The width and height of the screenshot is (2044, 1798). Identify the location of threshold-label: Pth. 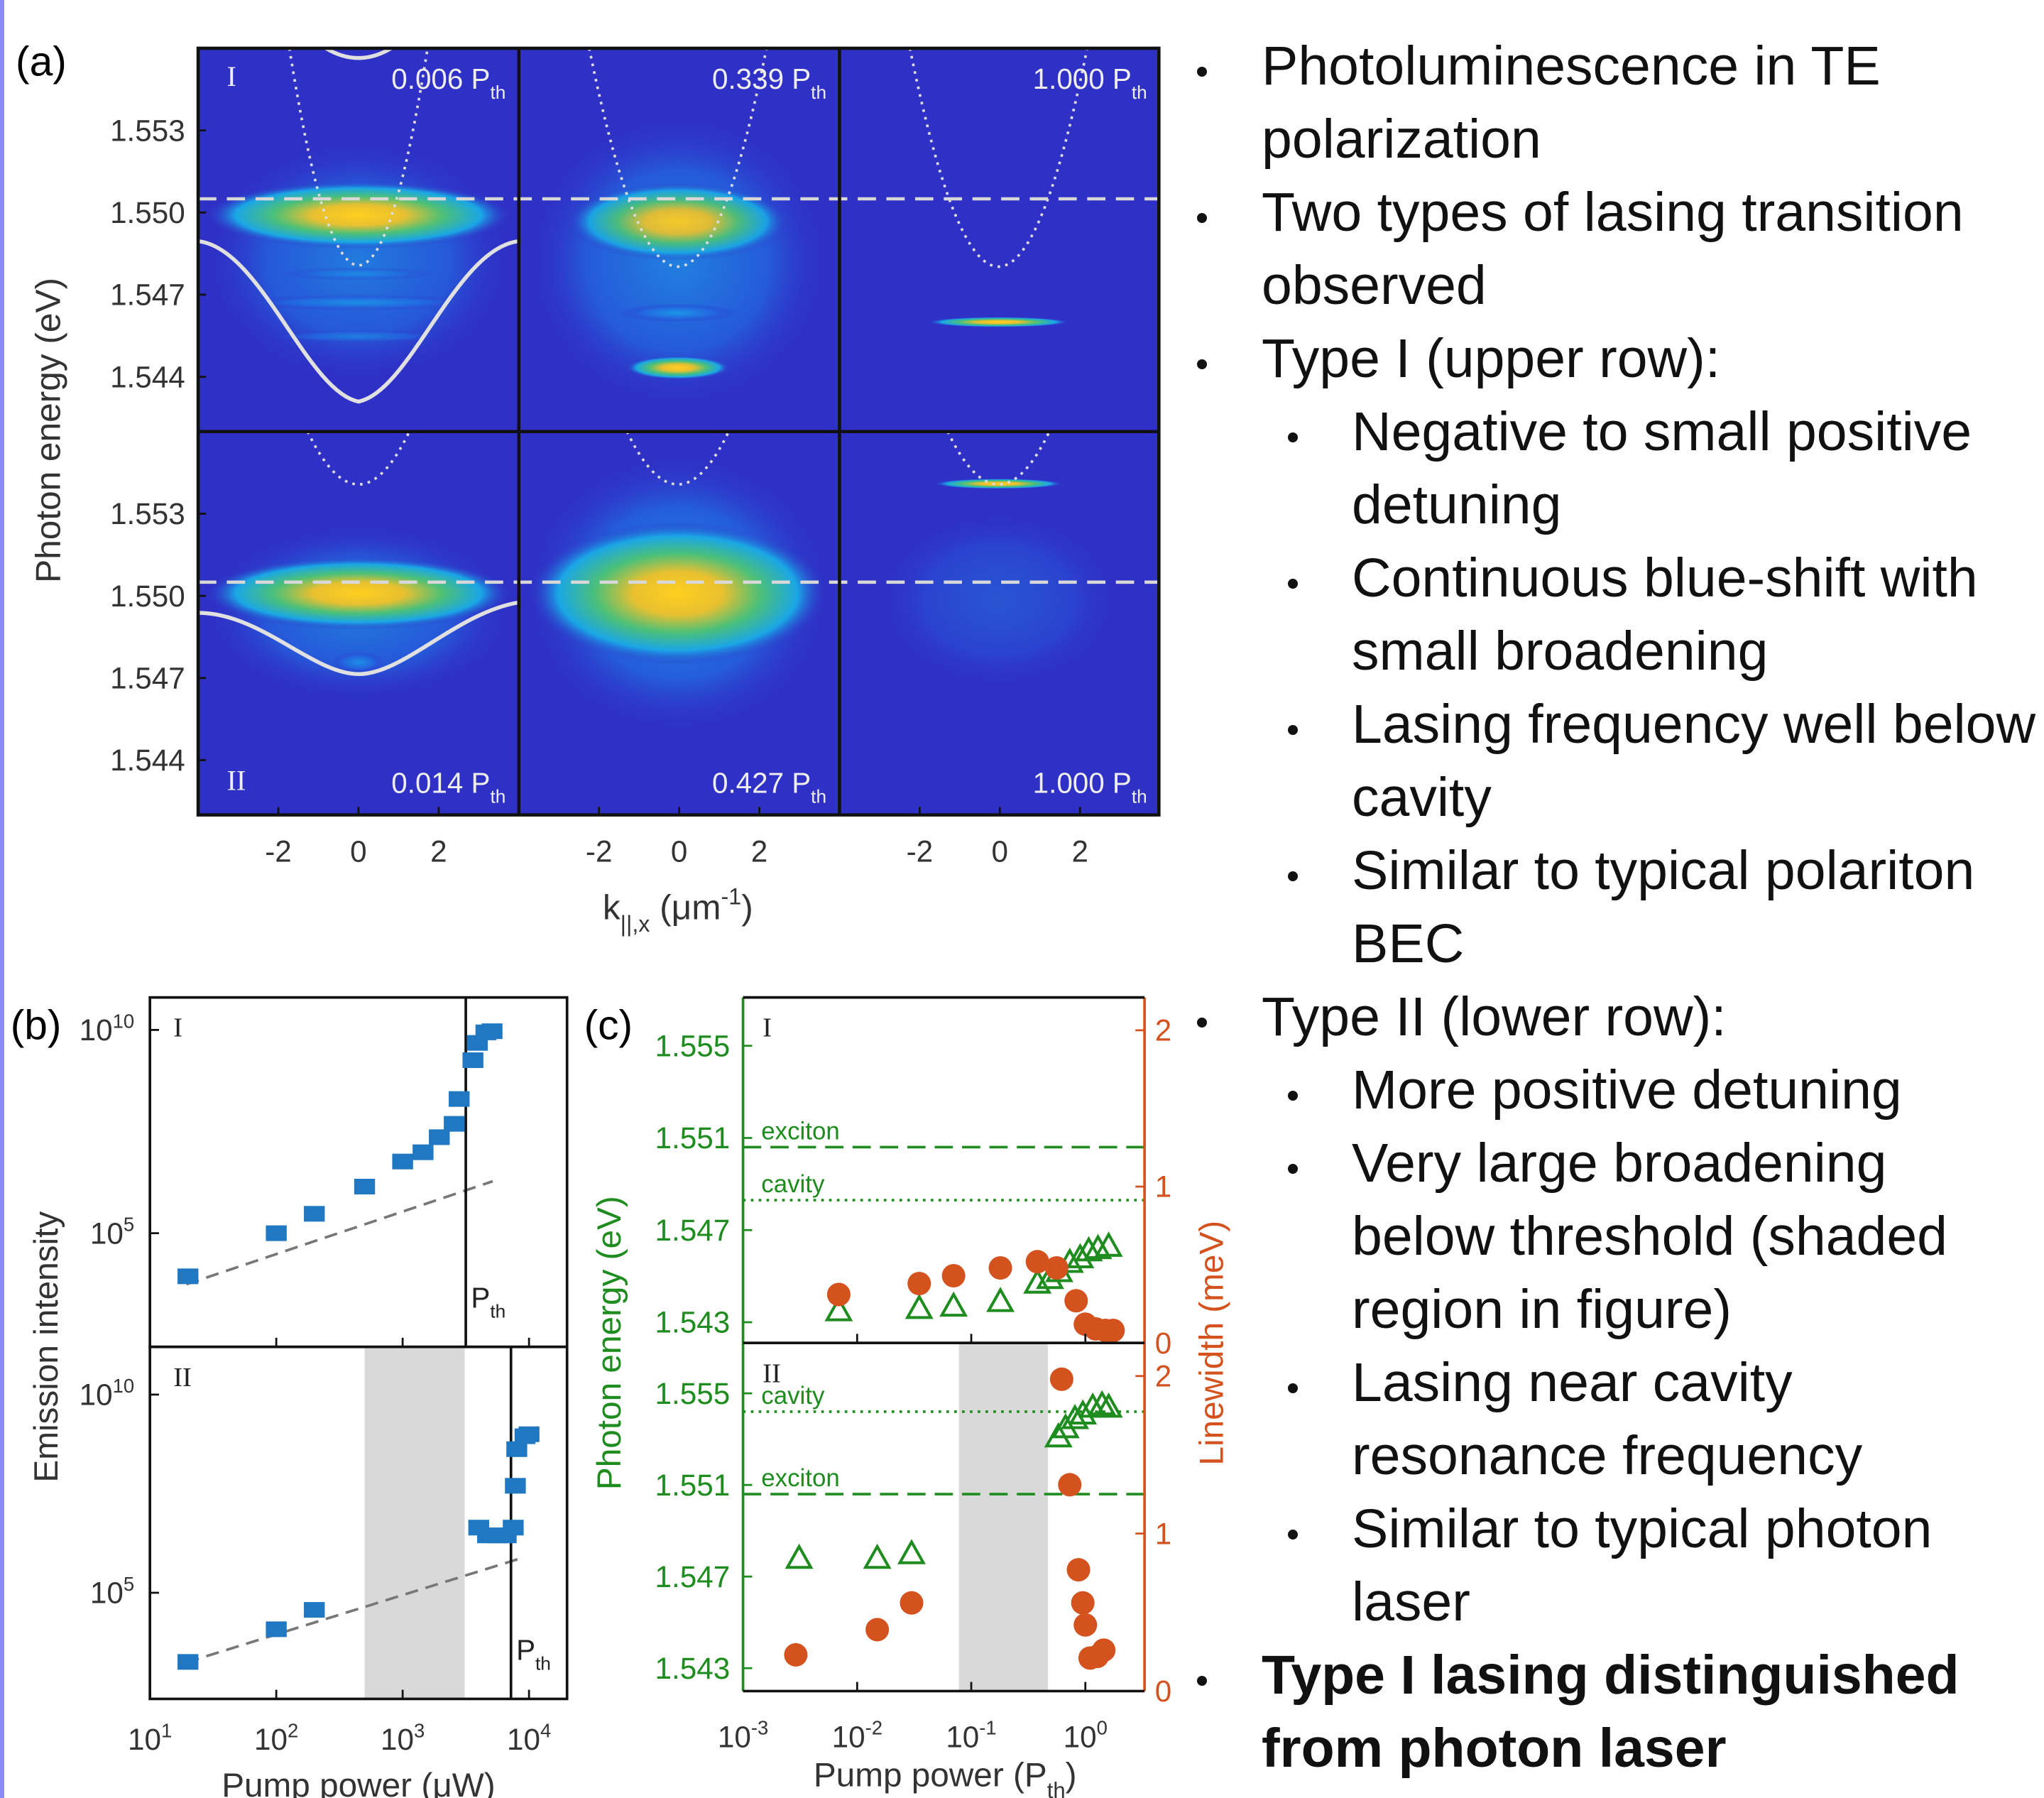
(533, 1653).